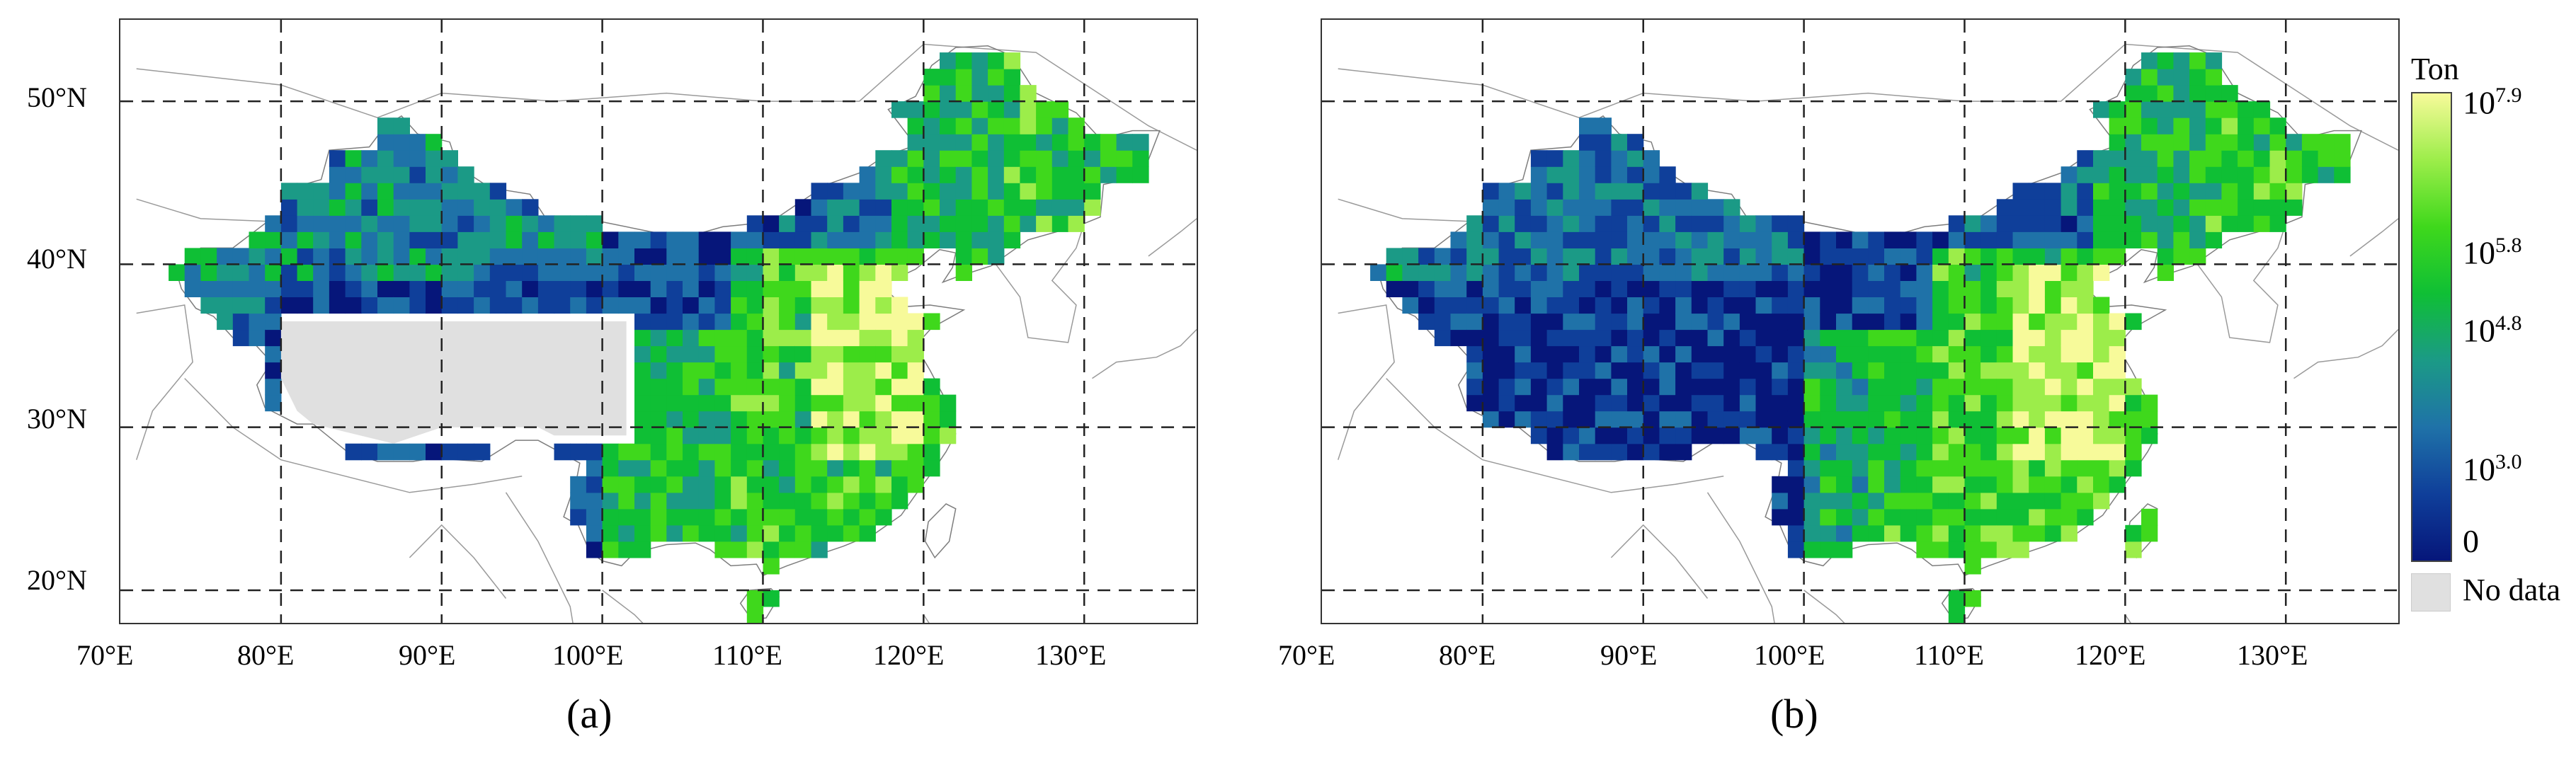  I want to click on tick-base: 10, so click(2479, 252).